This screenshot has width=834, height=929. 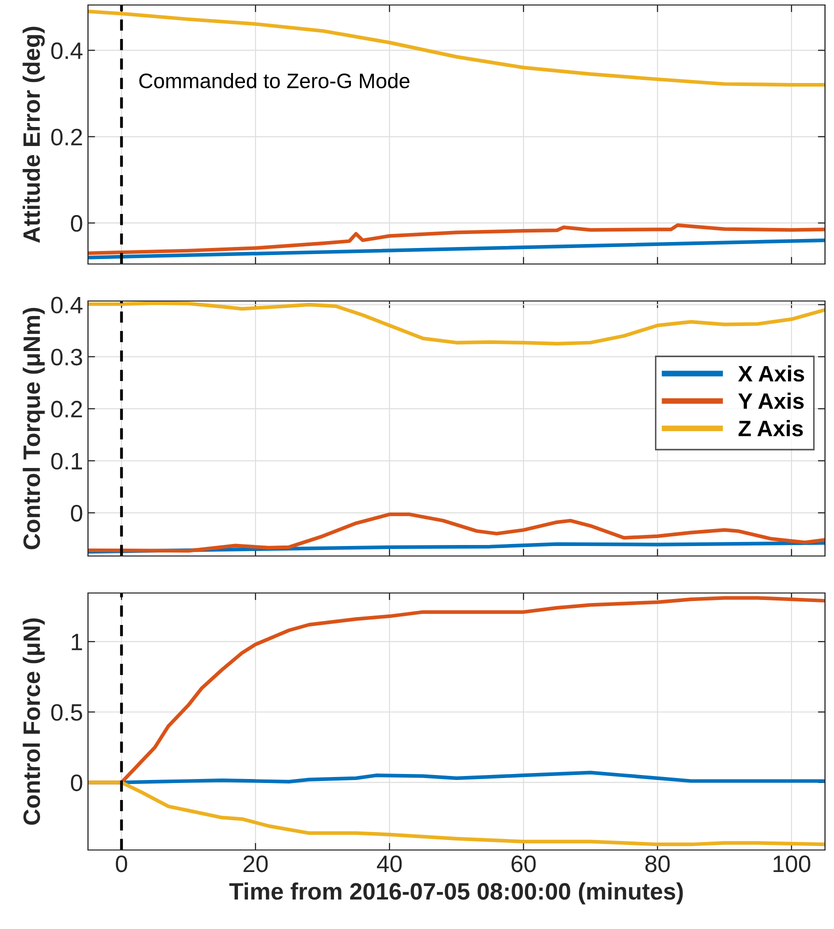 I want to click on legend-label: Y Axis, so click(x=771, y=400).